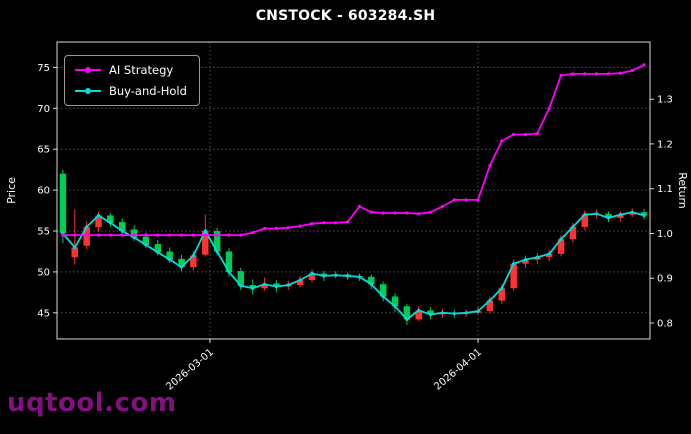  I want to click on legend-item-label: Buy-and-Hold, so click(148, 91).